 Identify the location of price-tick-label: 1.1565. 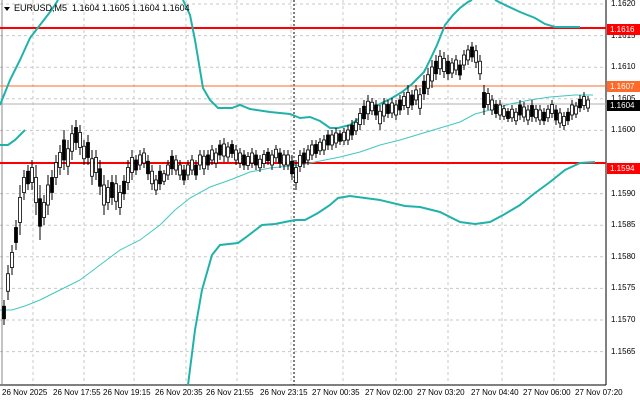
(623, 351).